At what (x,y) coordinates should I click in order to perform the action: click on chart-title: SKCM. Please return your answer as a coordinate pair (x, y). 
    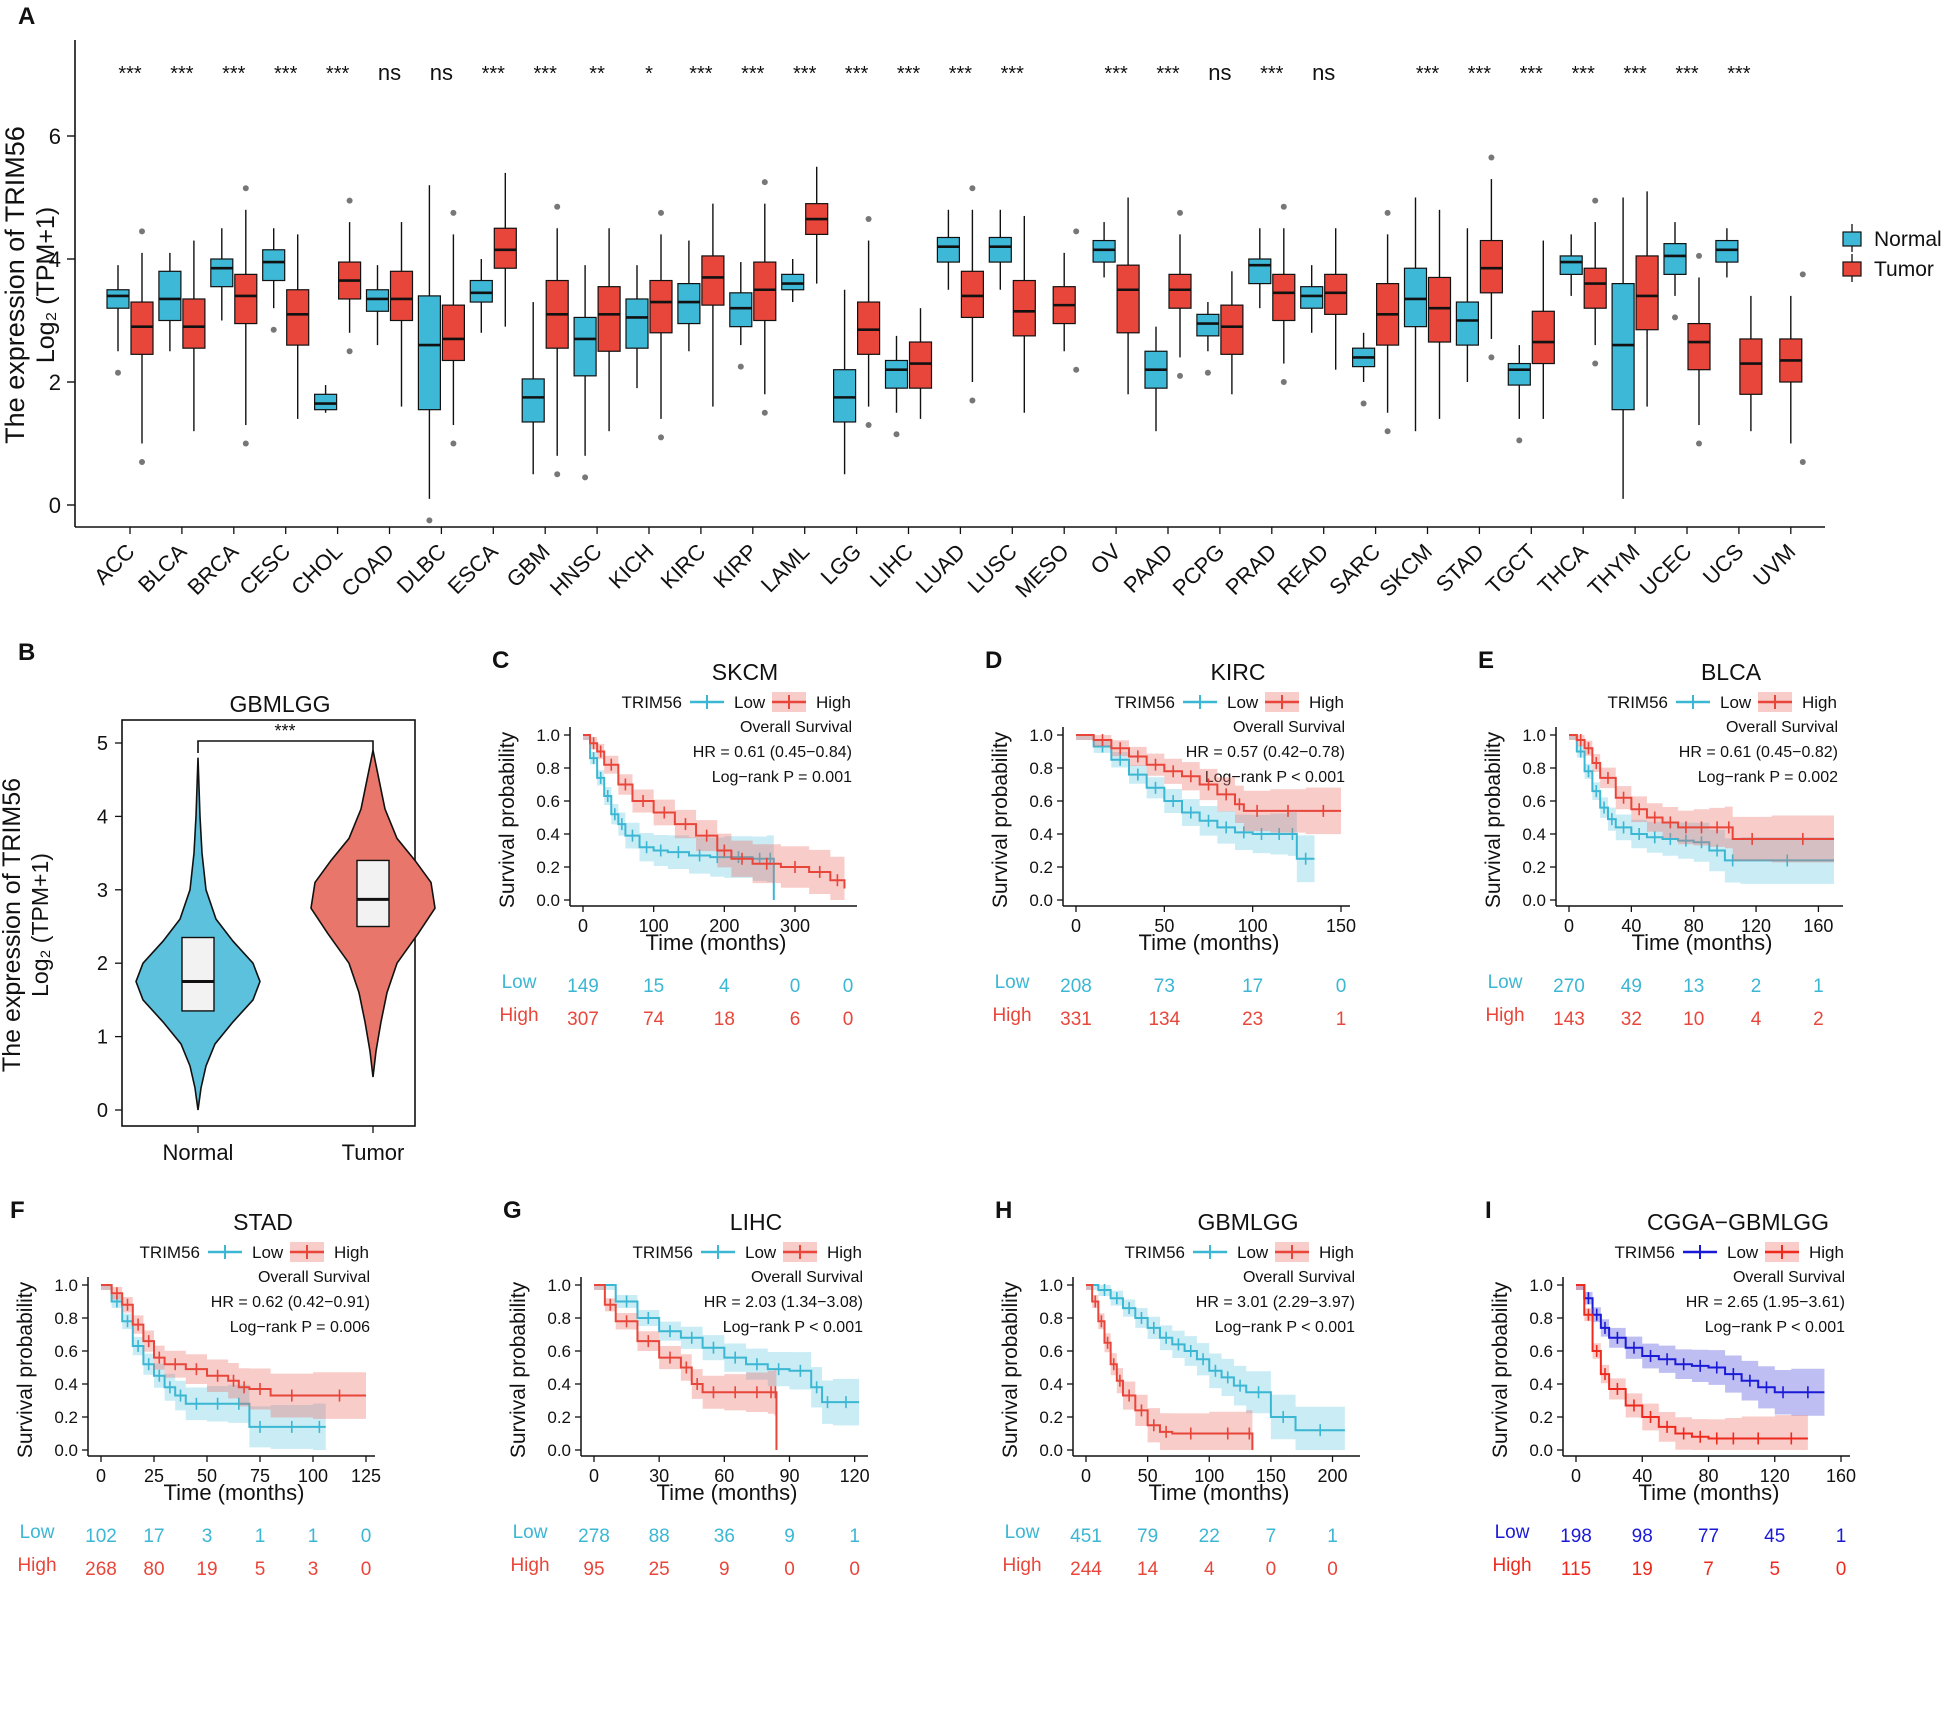
    Looking at the image, I should click on (745, 672).